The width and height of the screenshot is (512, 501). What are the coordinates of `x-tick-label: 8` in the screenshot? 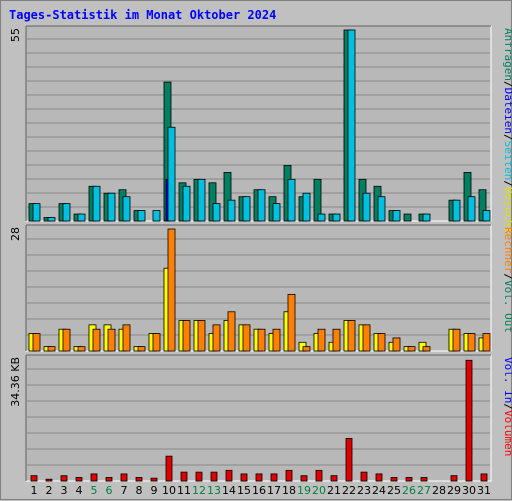 It's located at (139, 490).